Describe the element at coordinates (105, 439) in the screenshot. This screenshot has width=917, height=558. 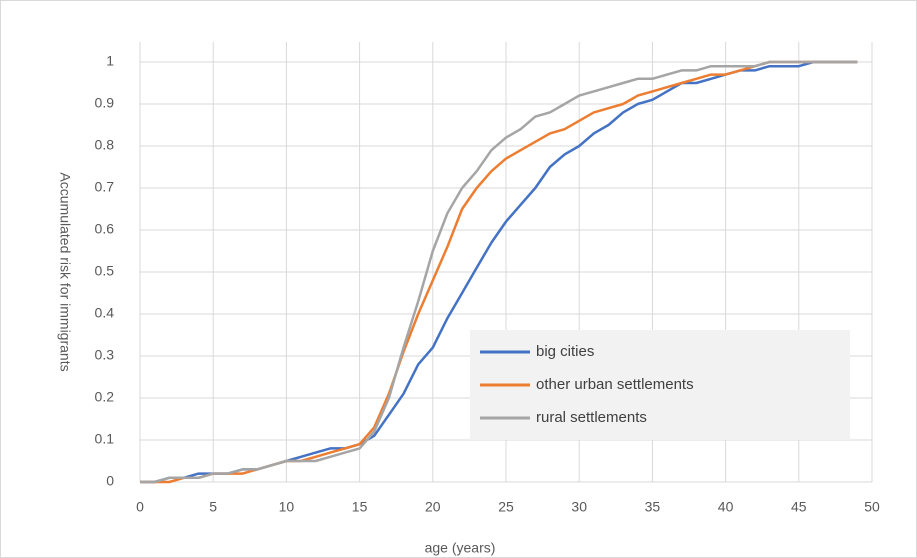
I see `y-tick-label: 0.1` at that location.